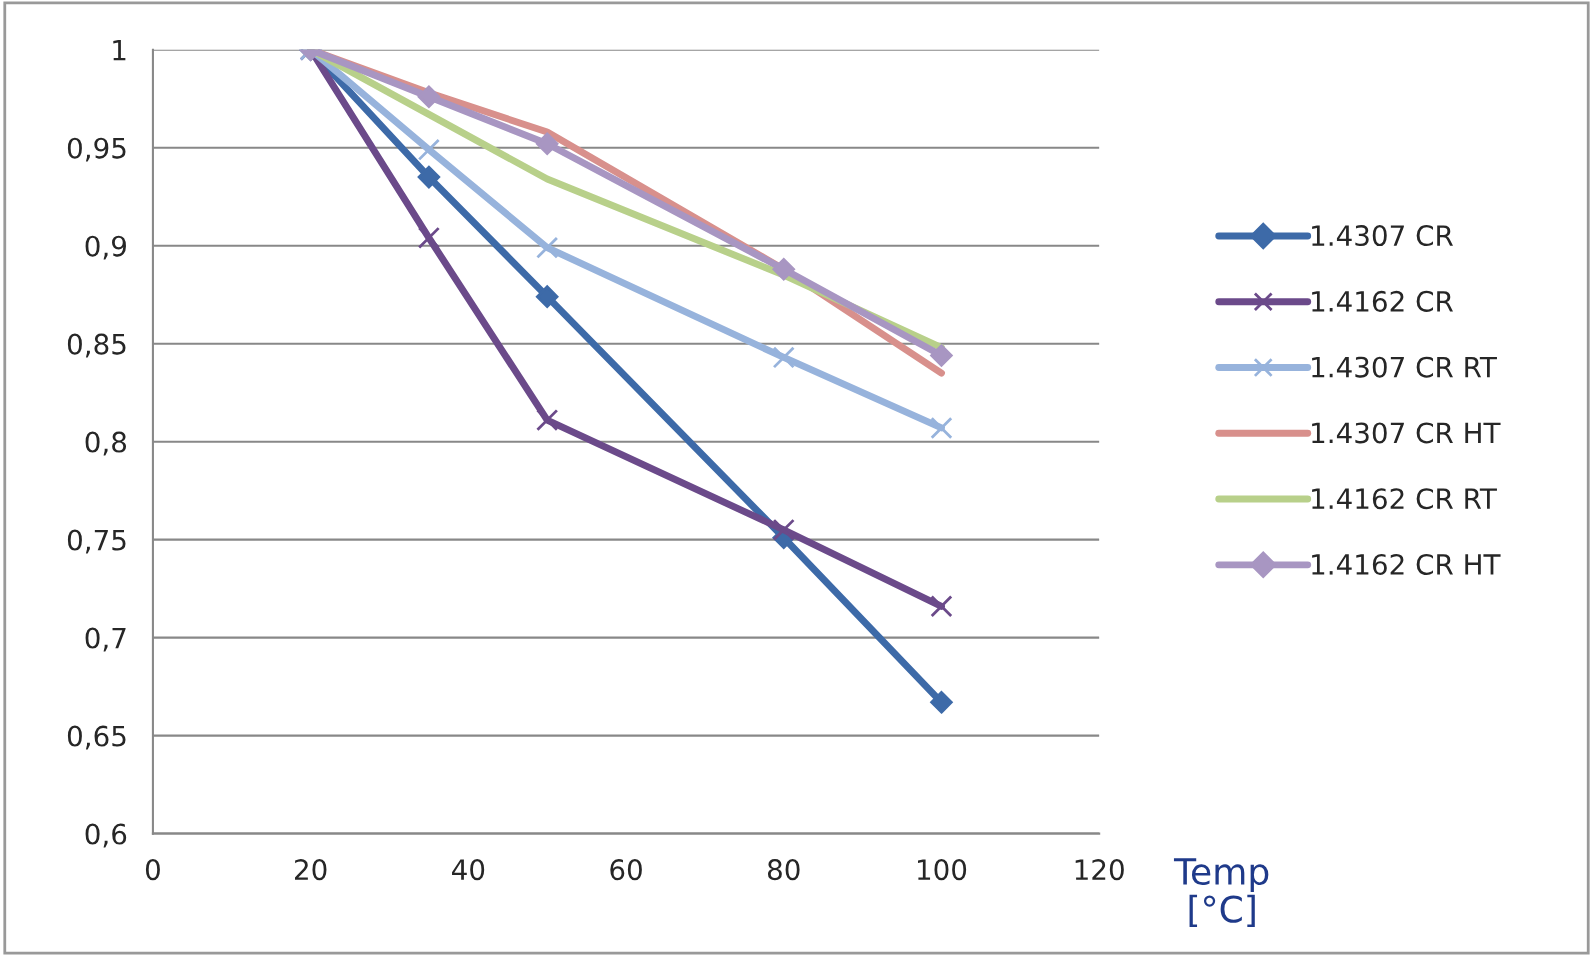 The image size is (1593, 956). What do you see at coordinates (106, 443) in the screenshot?
I see `y-tick-label: 0,8` at bounding box center [106, 443].